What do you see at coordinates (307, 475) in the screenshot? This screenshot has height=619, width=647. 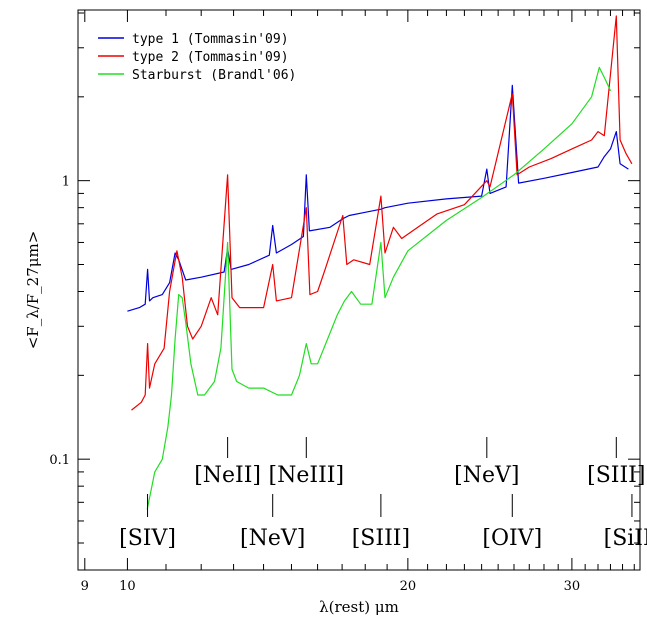 I see `line-label: [NeIII]` at bounding box center [307, 475].